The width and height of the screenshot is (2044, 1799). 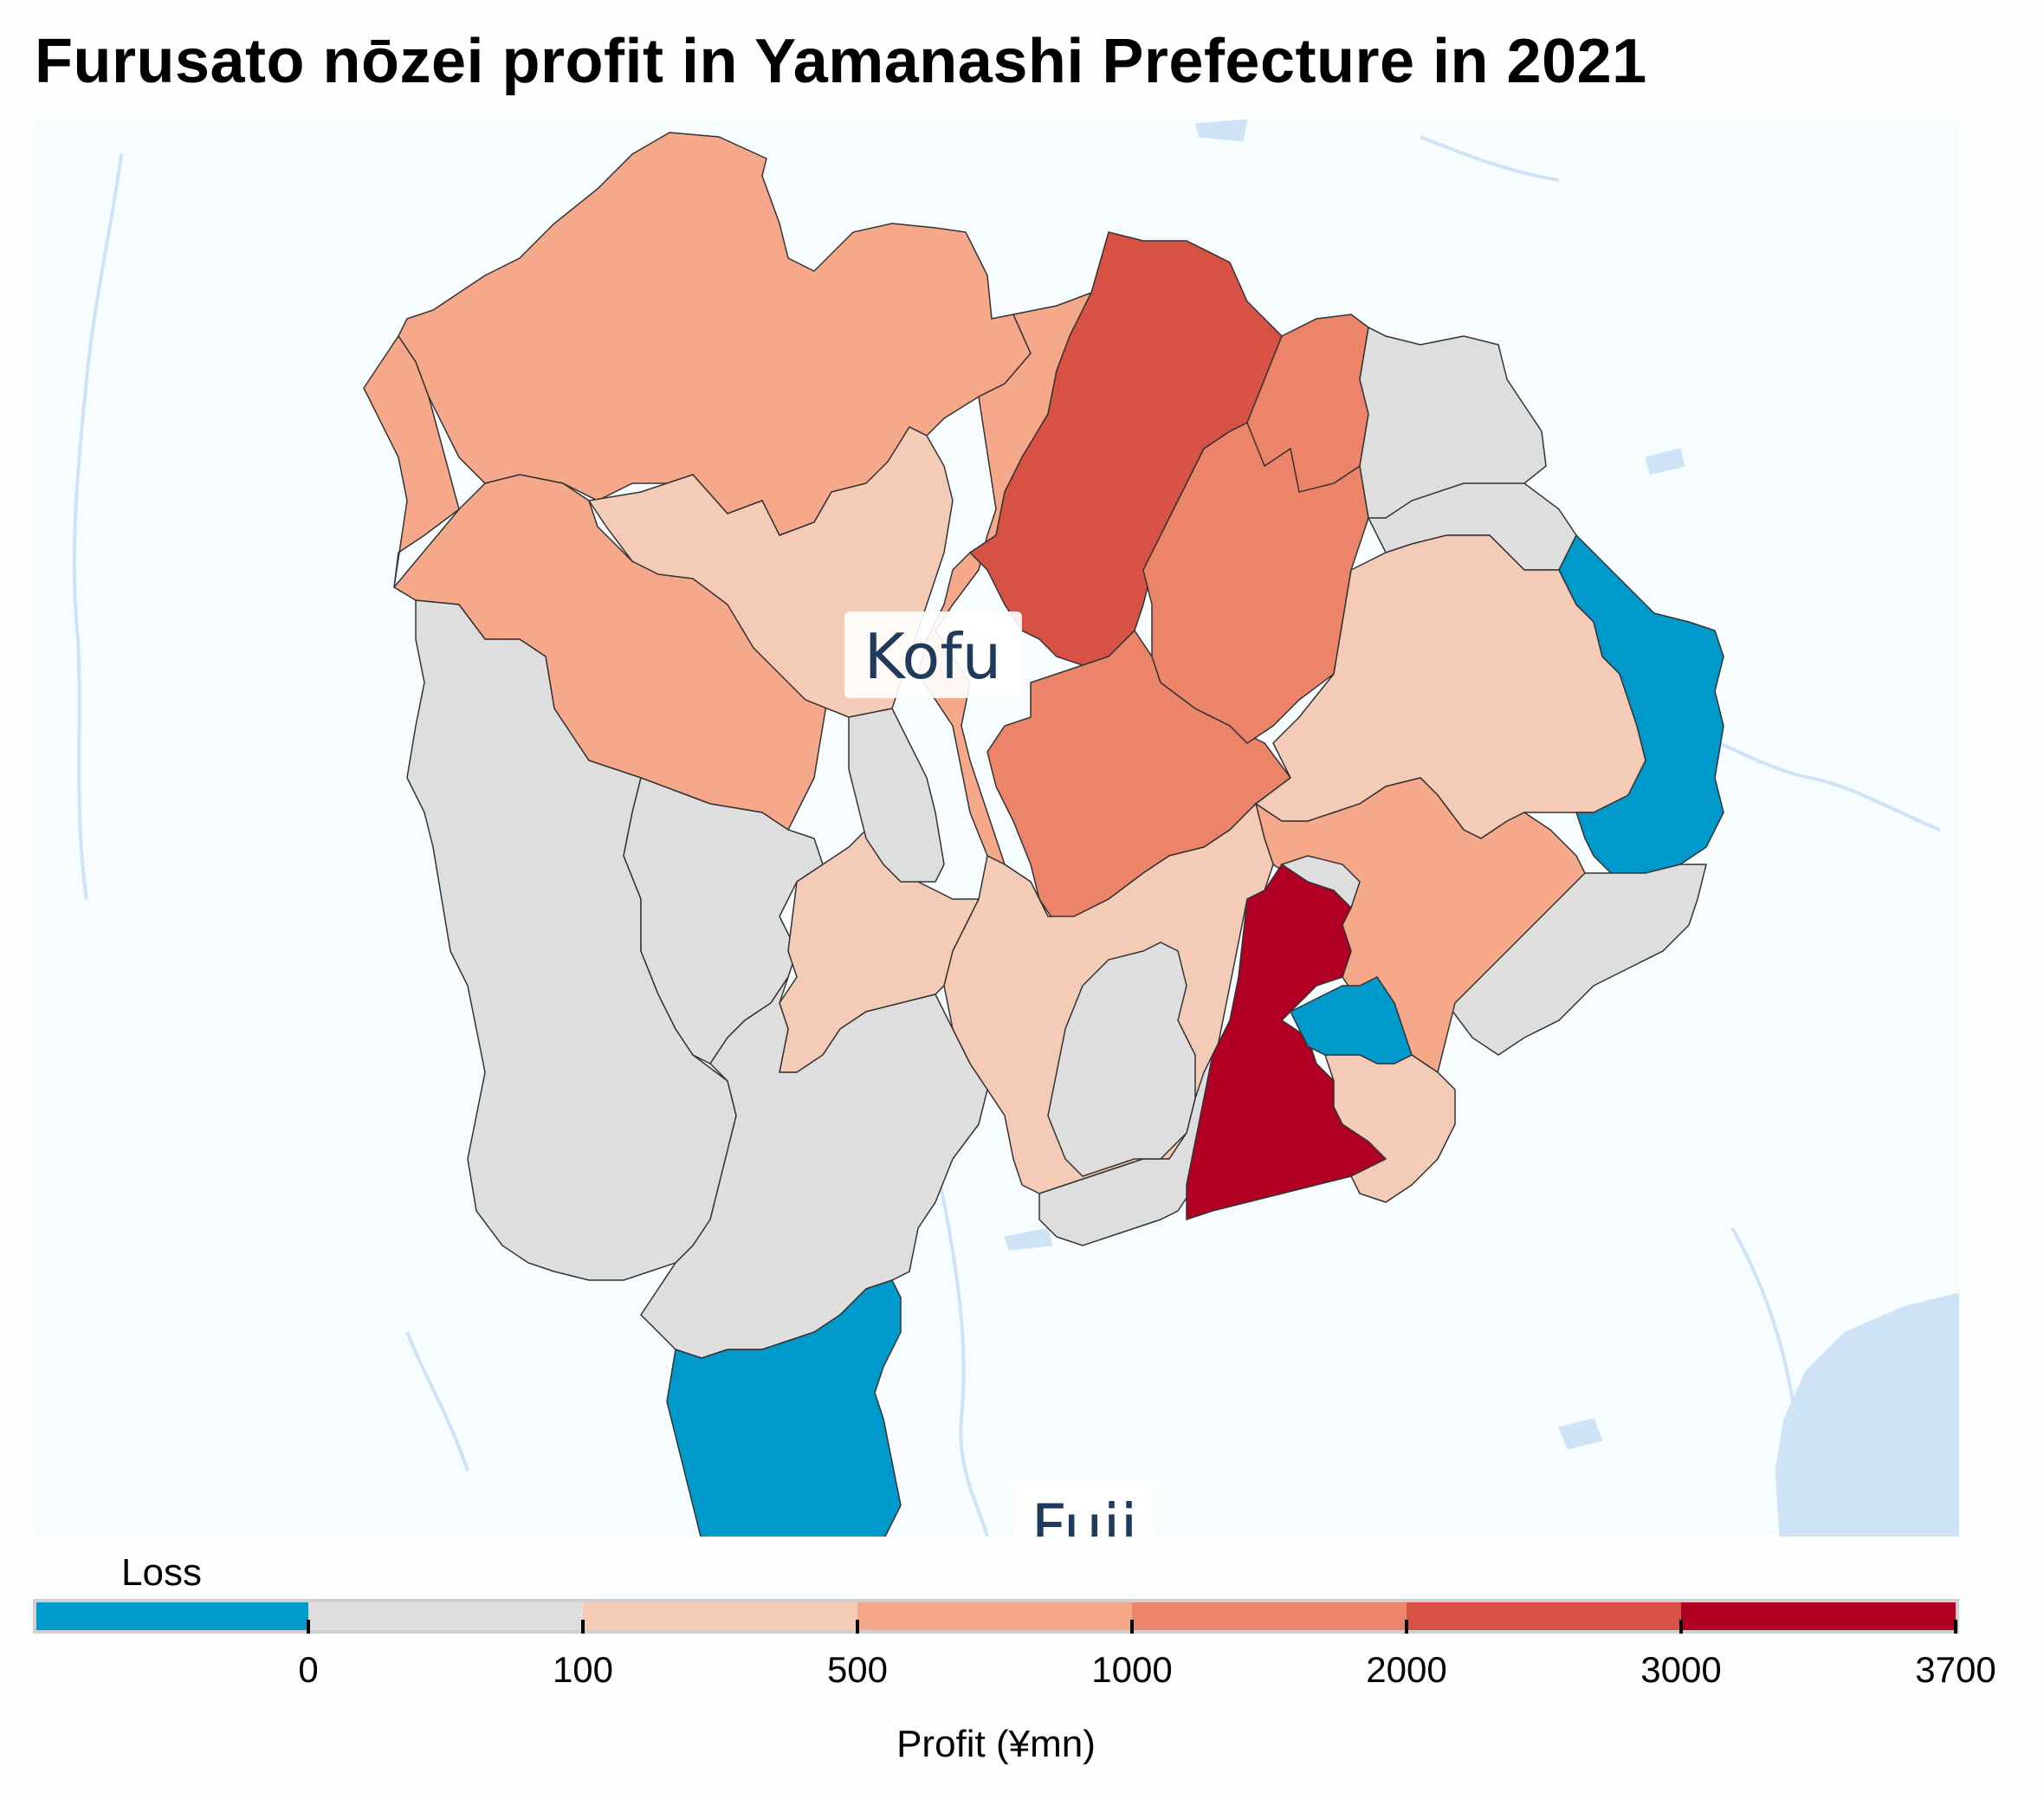 I want to click on colorbar-axis-label: Profit (¥mn), so click(x=996, y=1744).